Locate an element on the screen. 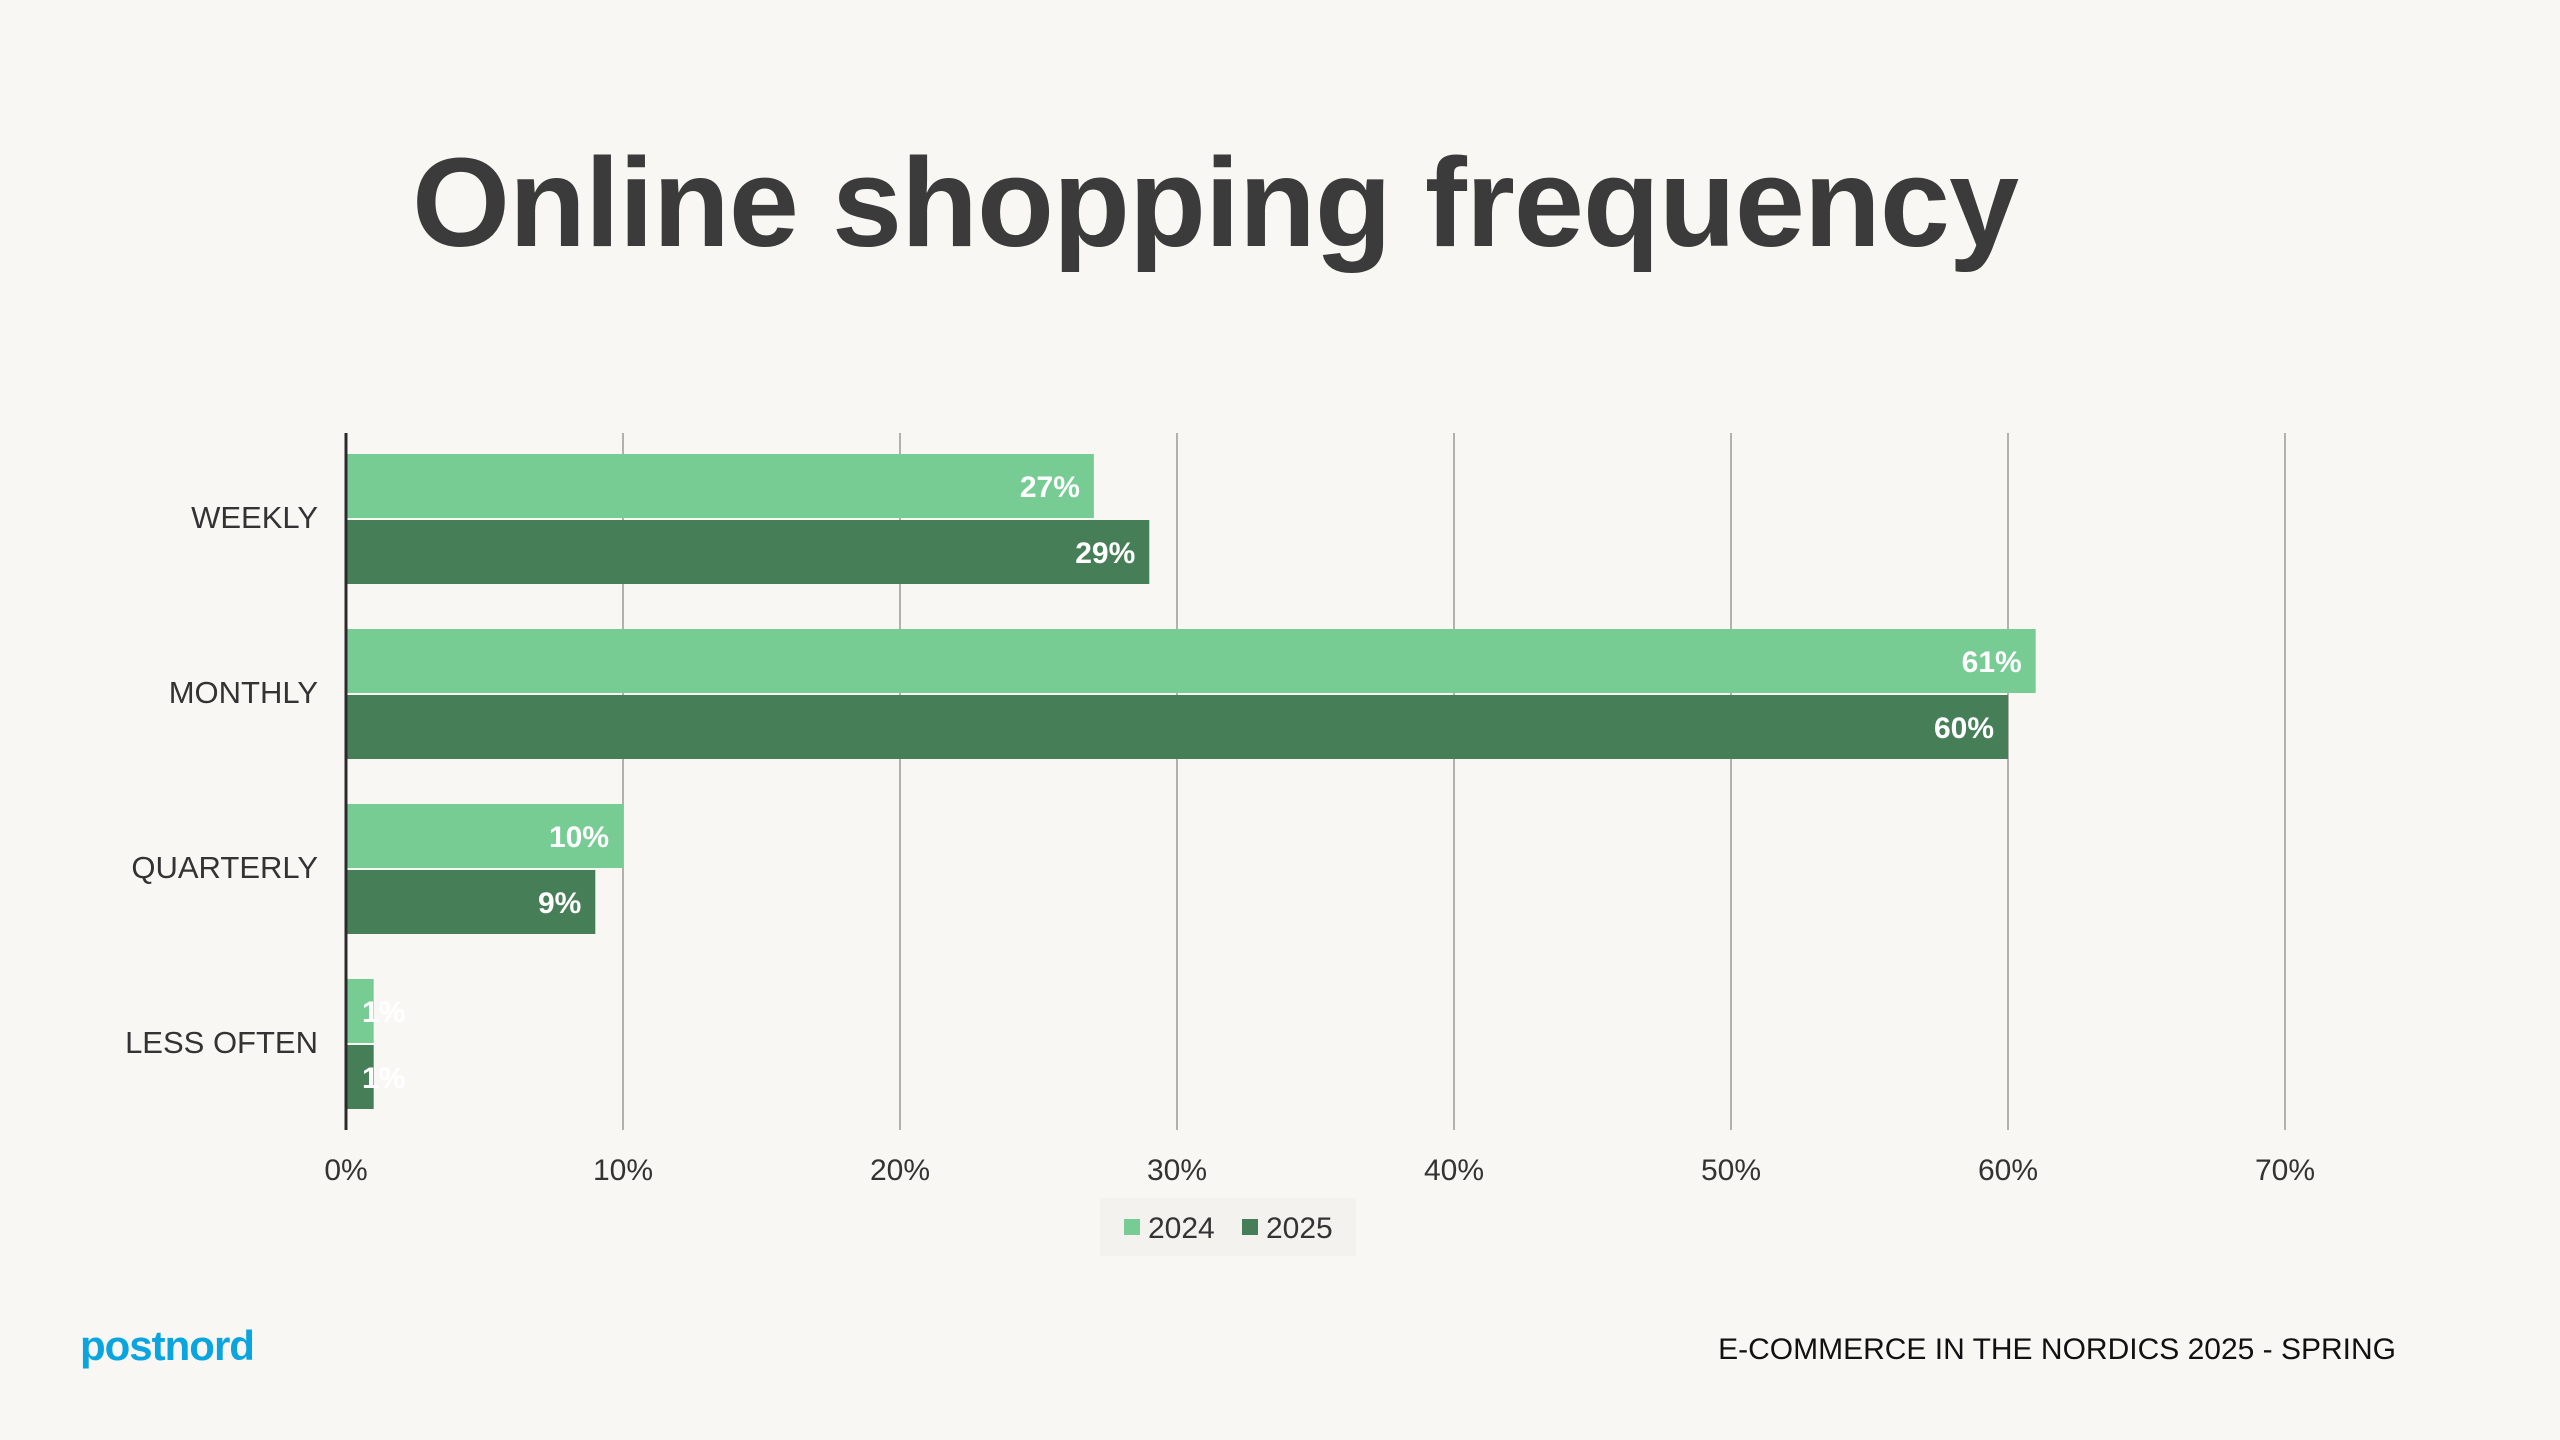  data-label: 9% is located at coordinates (559, 903).